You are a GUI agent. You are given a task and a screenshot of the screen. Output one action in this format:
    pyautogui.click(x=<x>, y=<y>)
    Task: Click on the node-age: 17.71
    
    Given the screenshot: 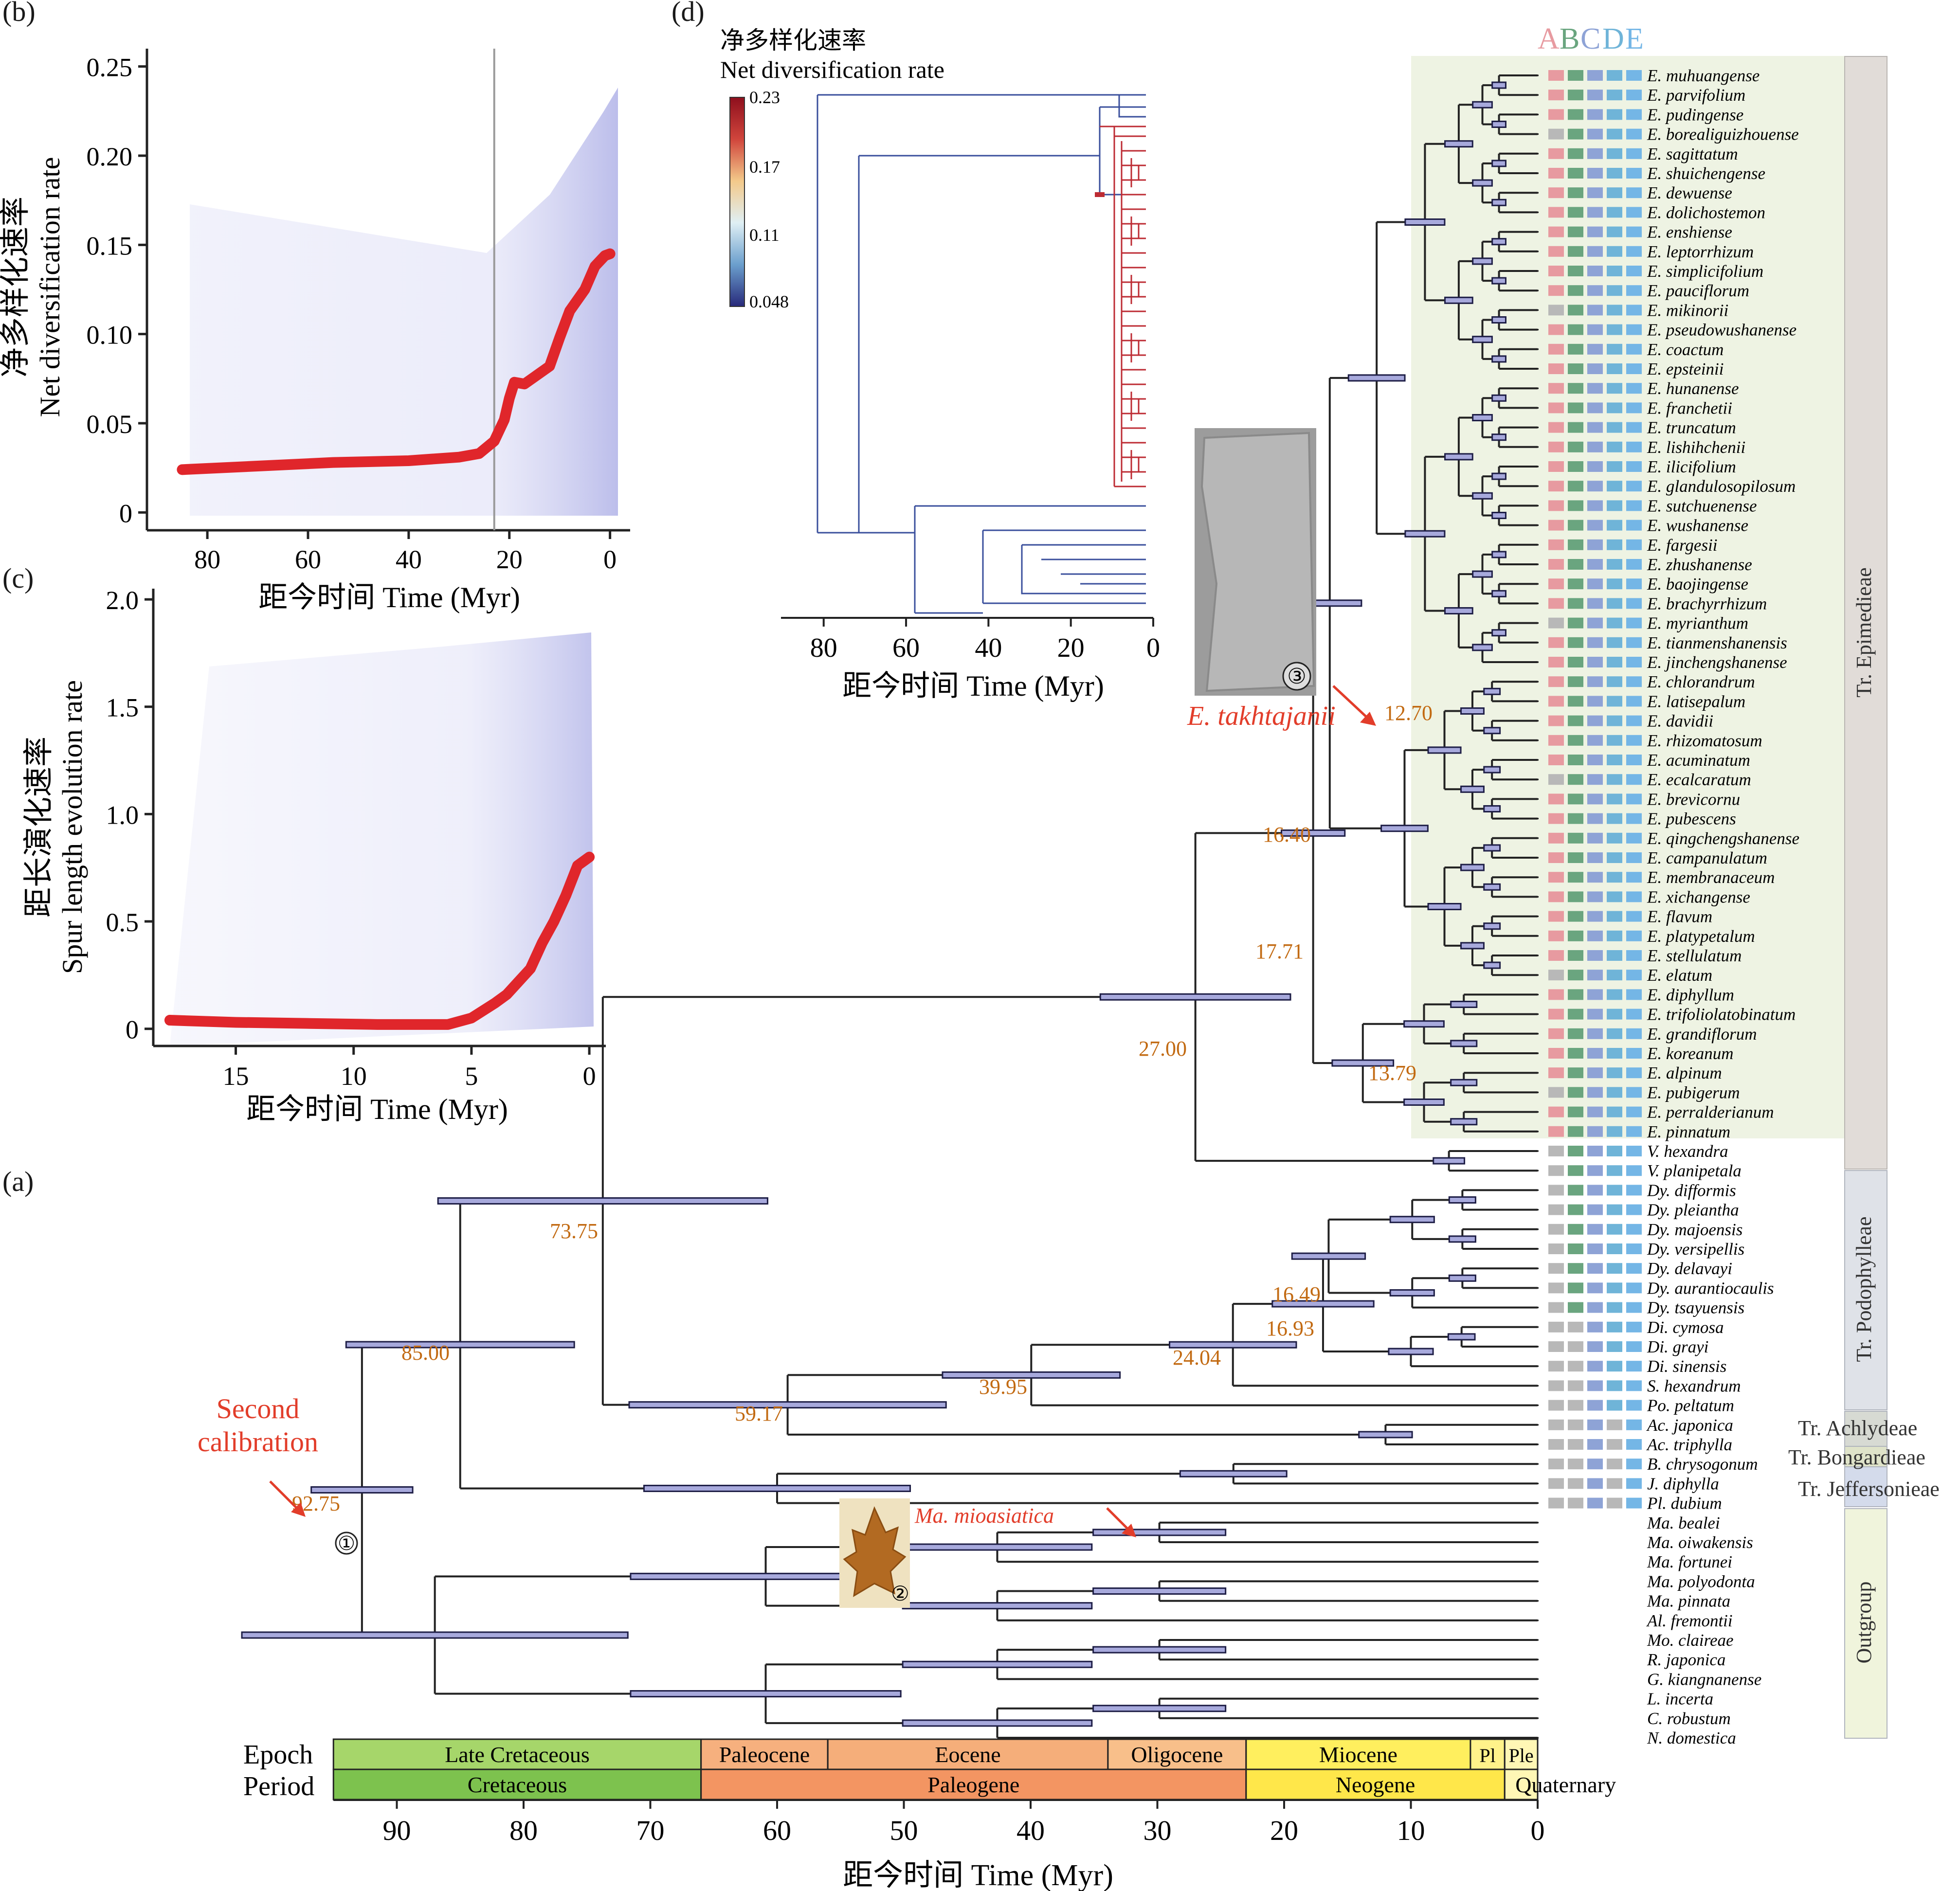 What is the action you would take?
    pyautogui.click(x=1280, y=951)
    